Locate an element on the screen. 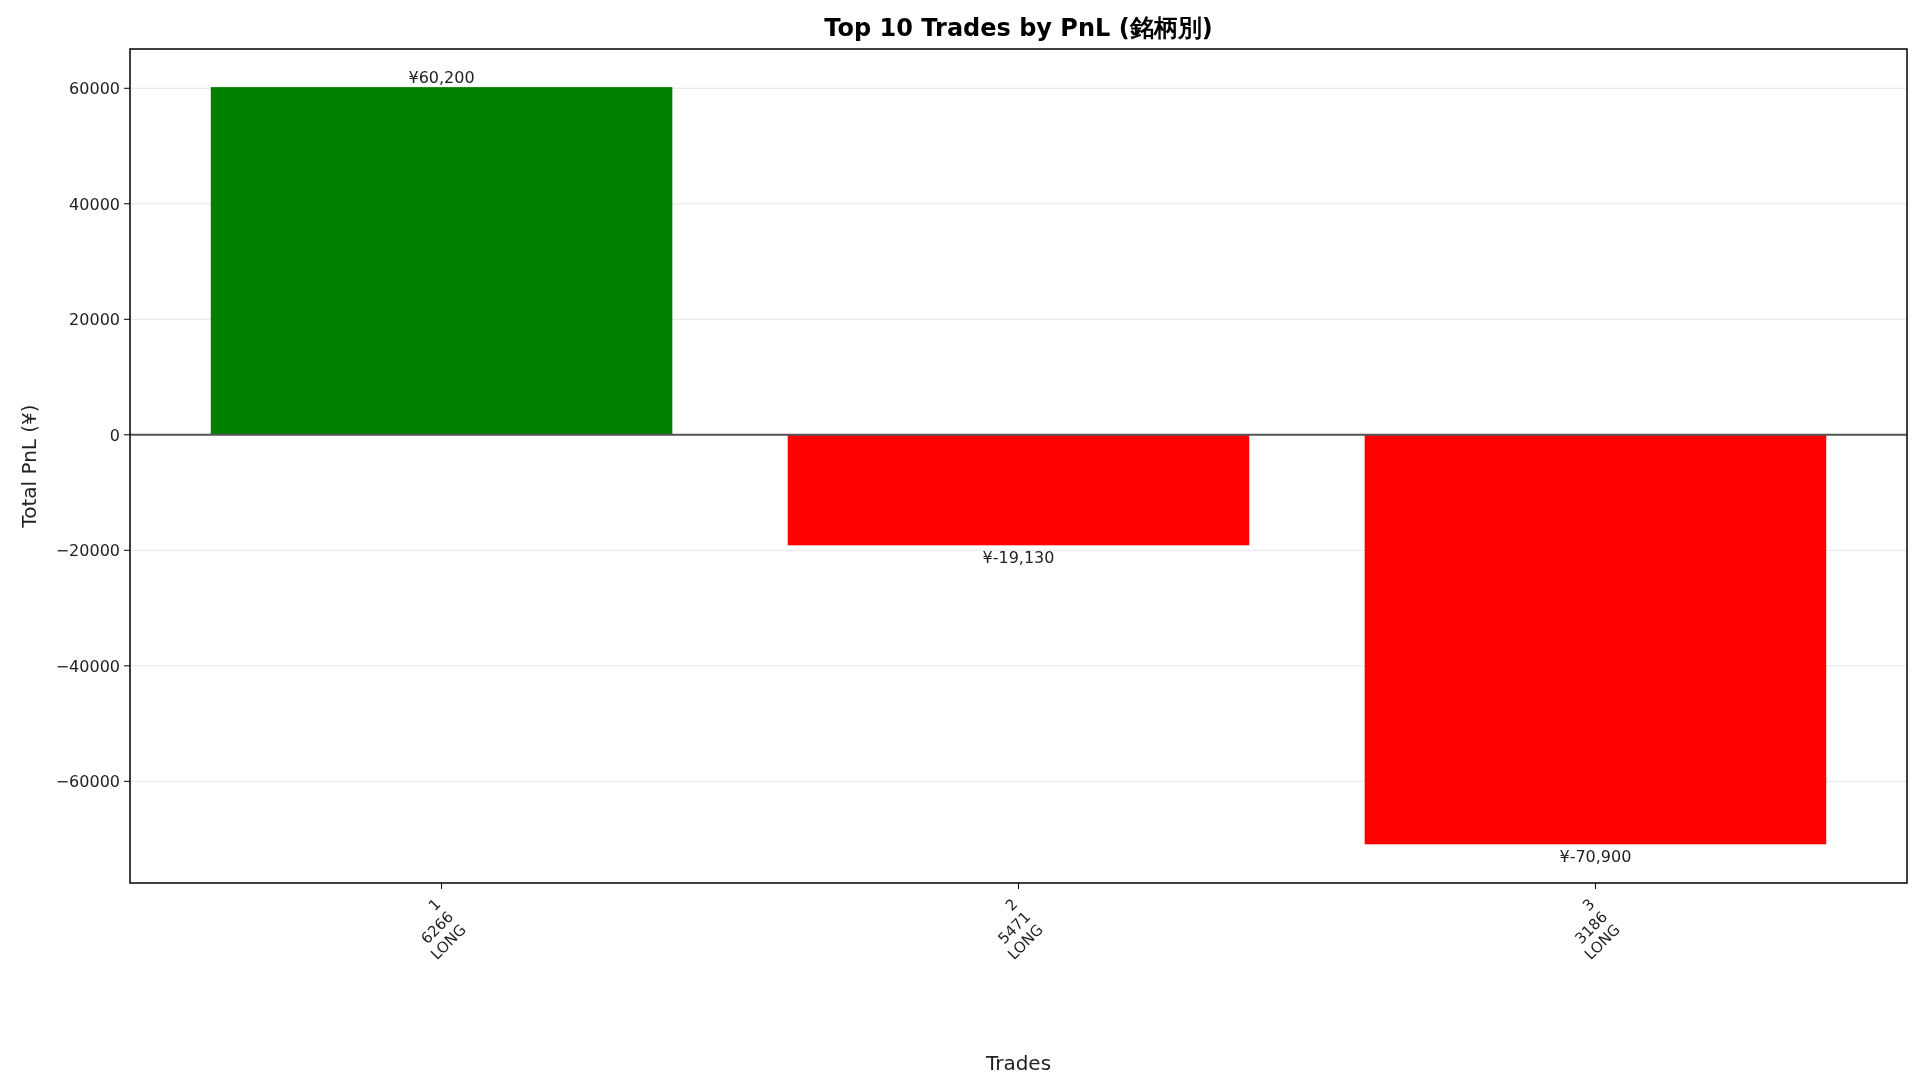 This screenshot has height=1089, width=1920. data-label: ¥-70,900 is located at coordinates (1595, 857).